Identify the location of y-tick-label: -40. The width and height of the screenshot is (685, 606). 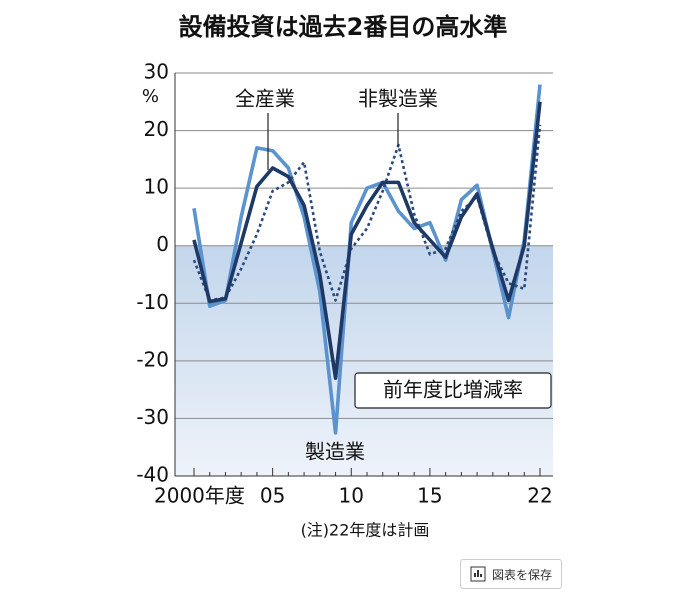
(152, 475).